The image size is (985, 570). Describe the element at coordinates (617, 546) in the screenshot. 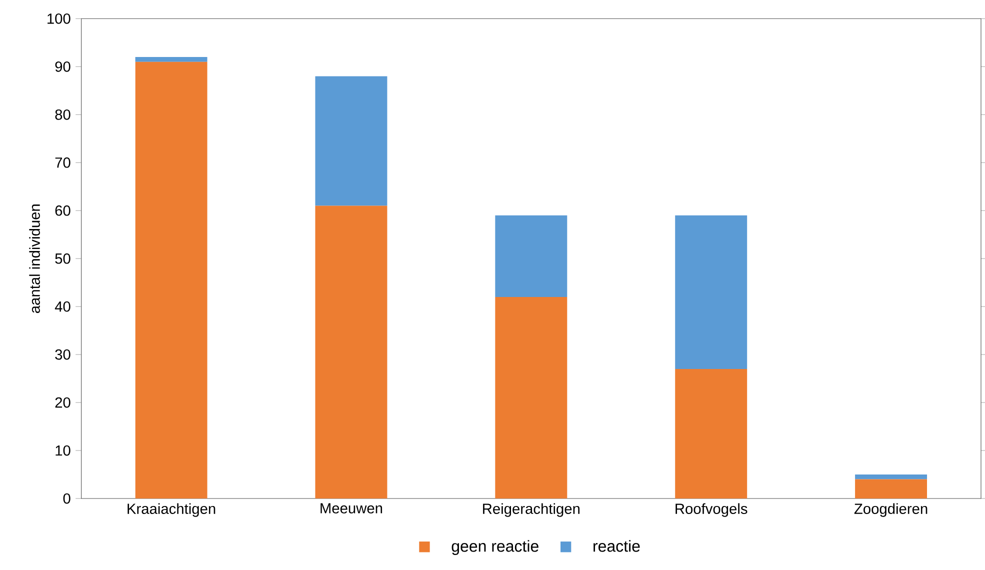

I see `legend-label: reactie` at that location.